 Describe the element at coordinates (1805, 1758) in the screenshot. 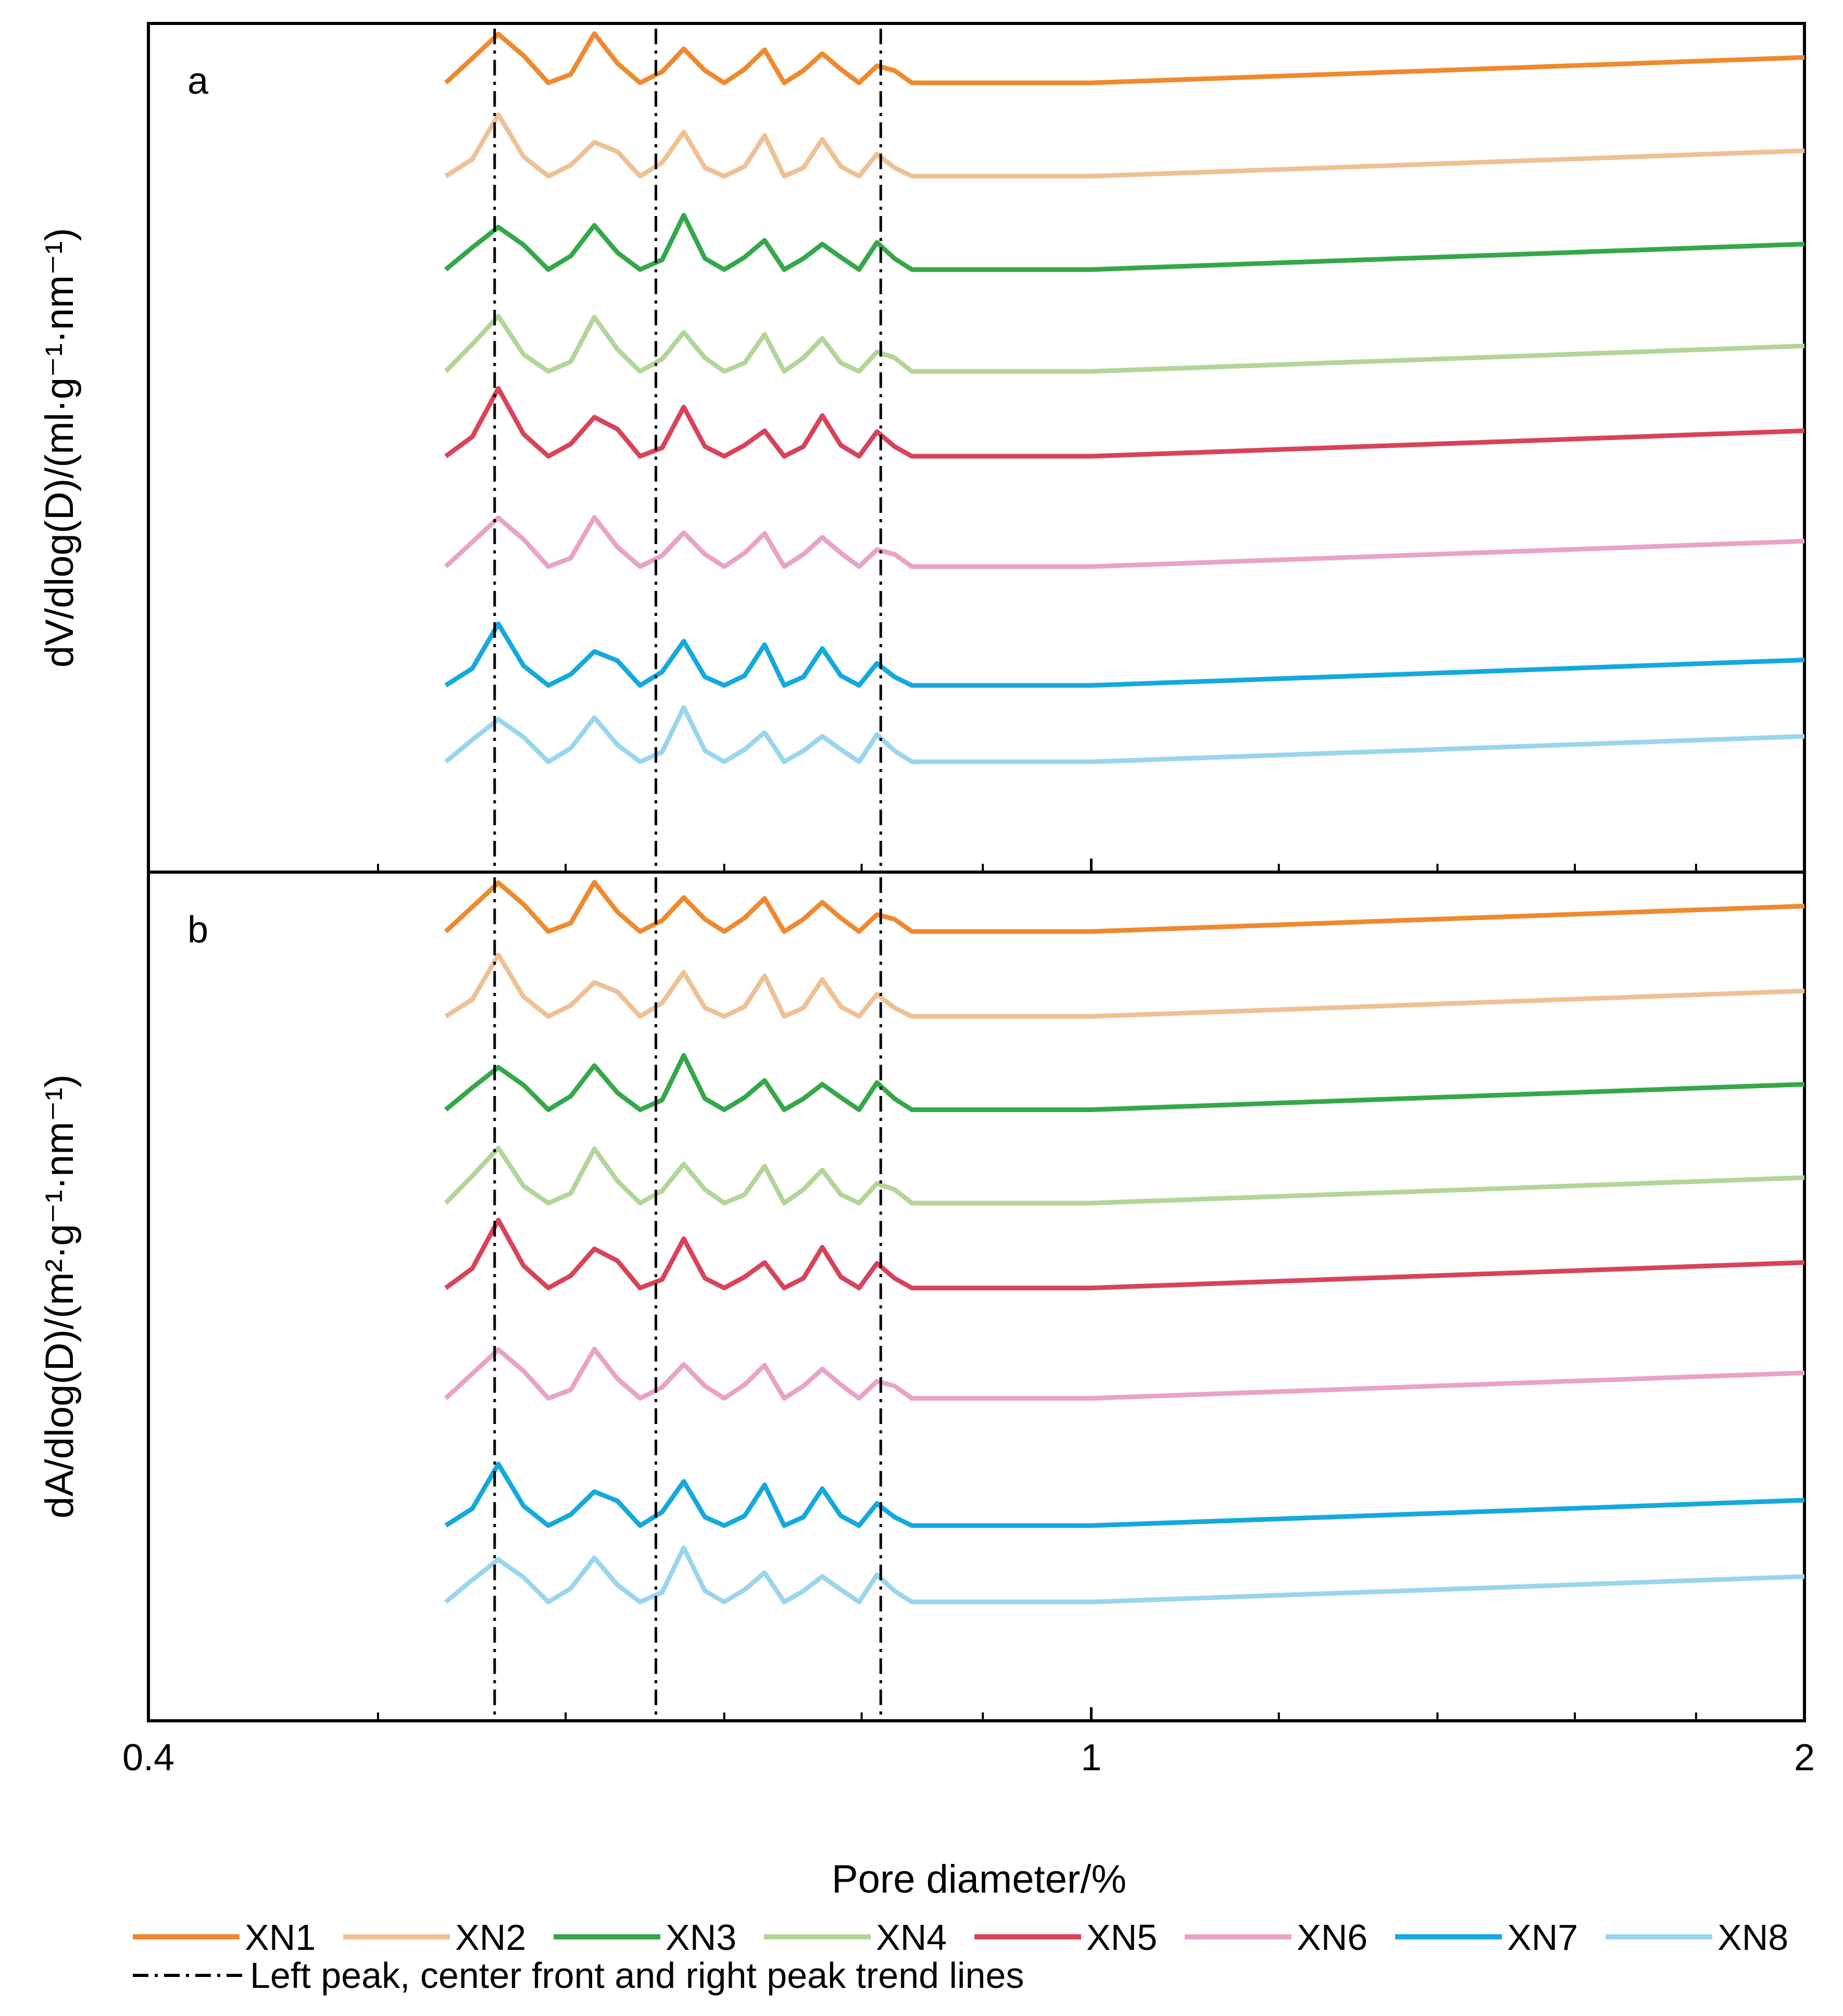

I see `x-tick-label: 2` at that location.